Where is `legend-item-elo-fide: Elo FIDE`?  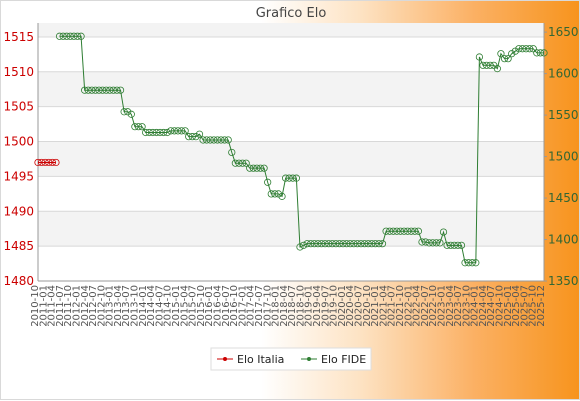
legend-item-elo-fide: Elo FIDE is located at coordinates (333, 359).